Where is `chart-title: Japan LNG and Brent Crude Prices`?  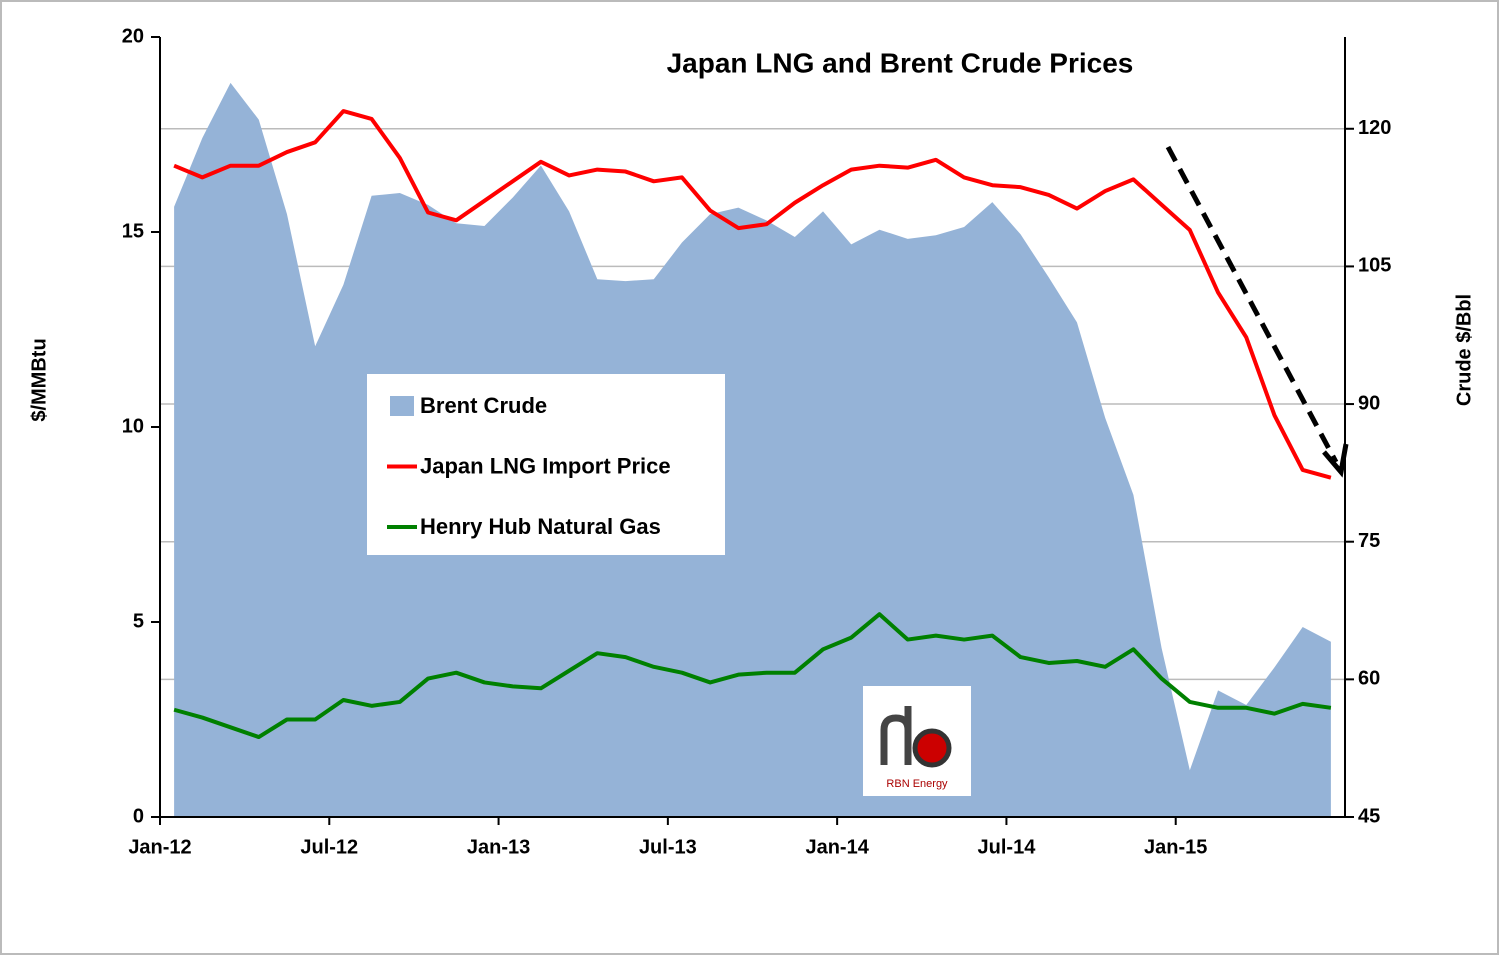
chart-title: Japan LNG and Brent Crude Prices is located at coordinates (900, 62).